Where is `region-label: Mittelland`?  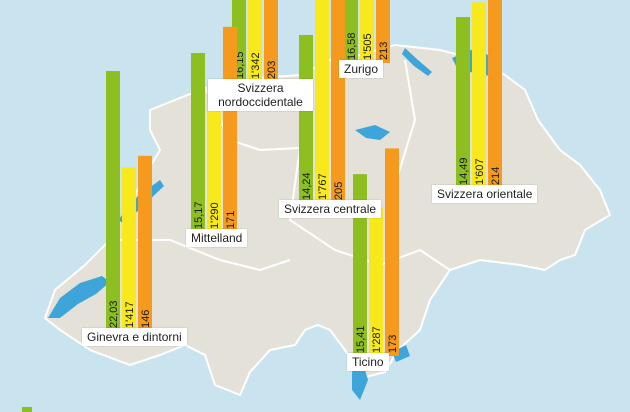 region-label: Mittelland is located at coordinates (217, 238).